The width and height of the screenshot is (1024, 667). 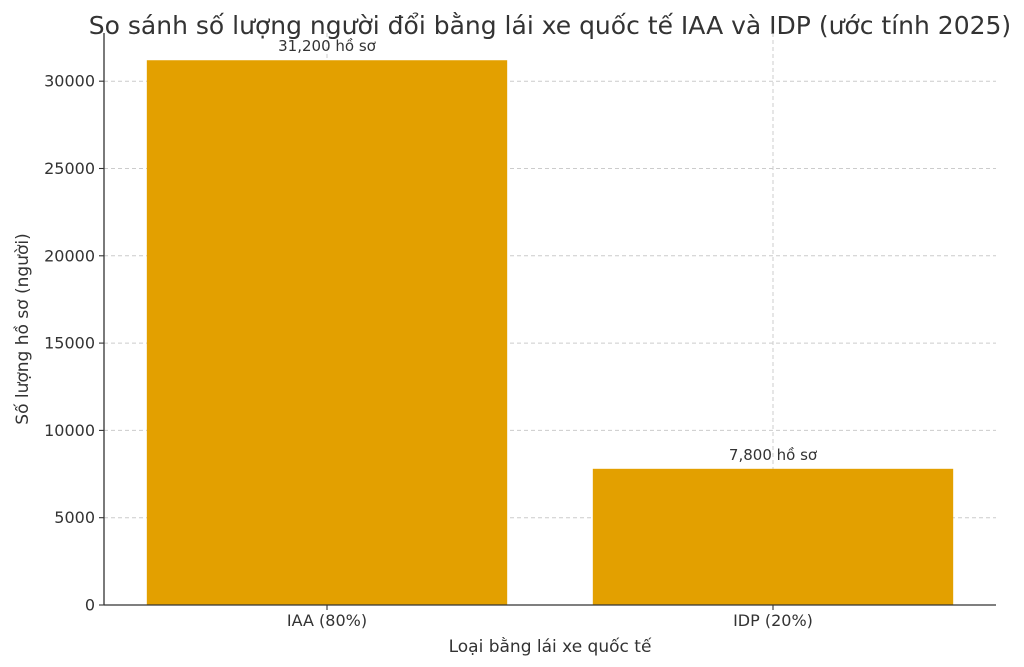 I want to click on data-label-1: 7,800 hồ sơ, so click(x=773, y=455).